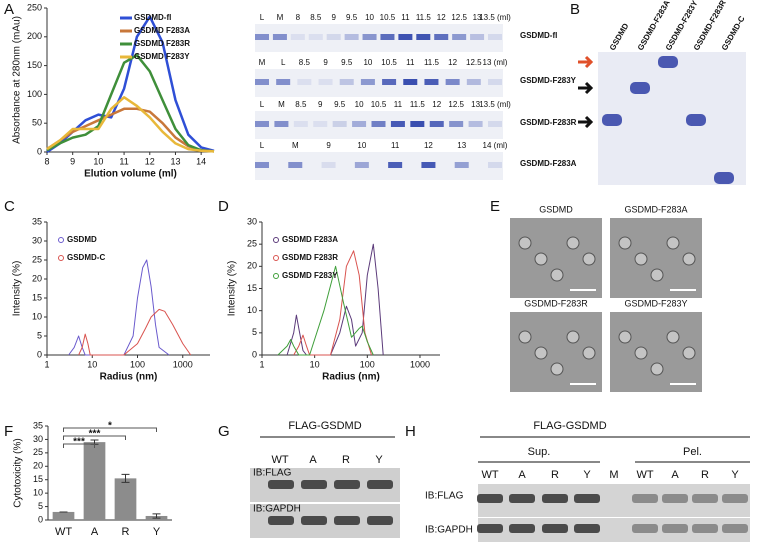 This screenshot has width=758, height=542. What do you see at coordinates (495, 62) in the screenshot?
I see `lane-label: 13 (ml)` at bounding box center [495, 62].